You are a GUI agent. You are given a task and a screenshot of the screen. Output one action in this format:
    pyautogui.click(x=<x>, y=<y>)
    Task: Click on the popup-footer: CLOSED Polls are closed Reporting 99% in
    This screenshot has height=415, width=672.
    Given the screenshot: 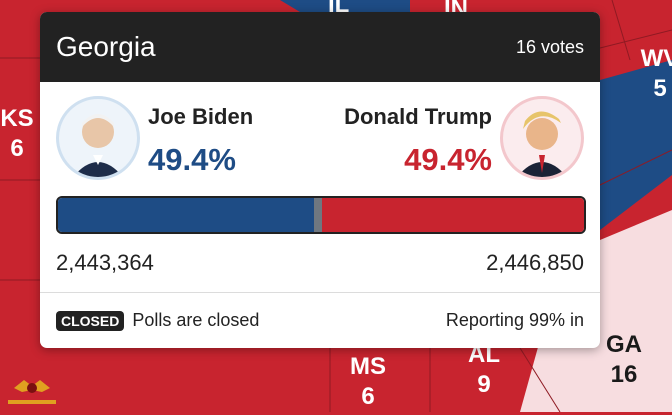 What is the action you would take?
    pyautogui.click(x=320, y=321)
    